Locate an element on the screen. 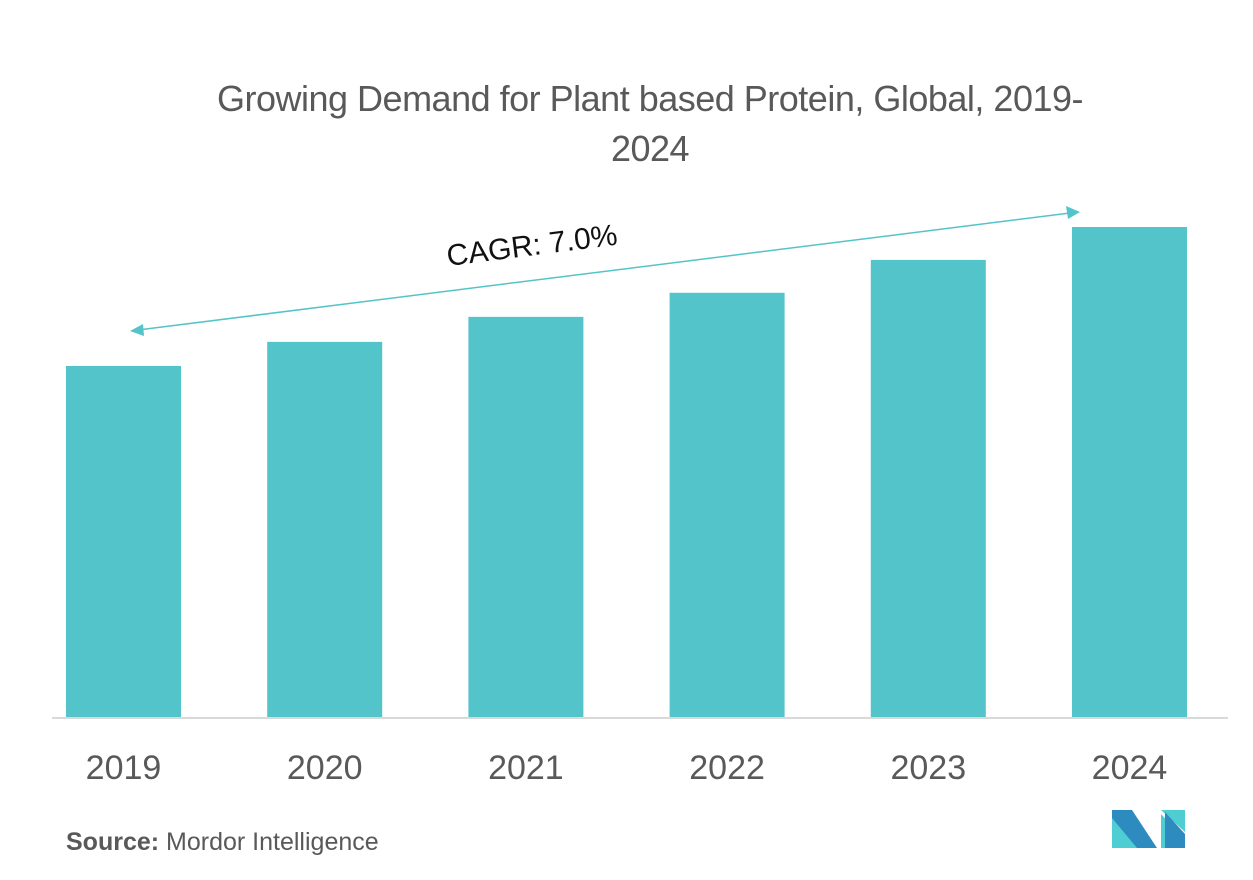 The height and width of the screenshot is (880, 1253). chart-title-line2: 2024 is located at coordinates (650, 148).